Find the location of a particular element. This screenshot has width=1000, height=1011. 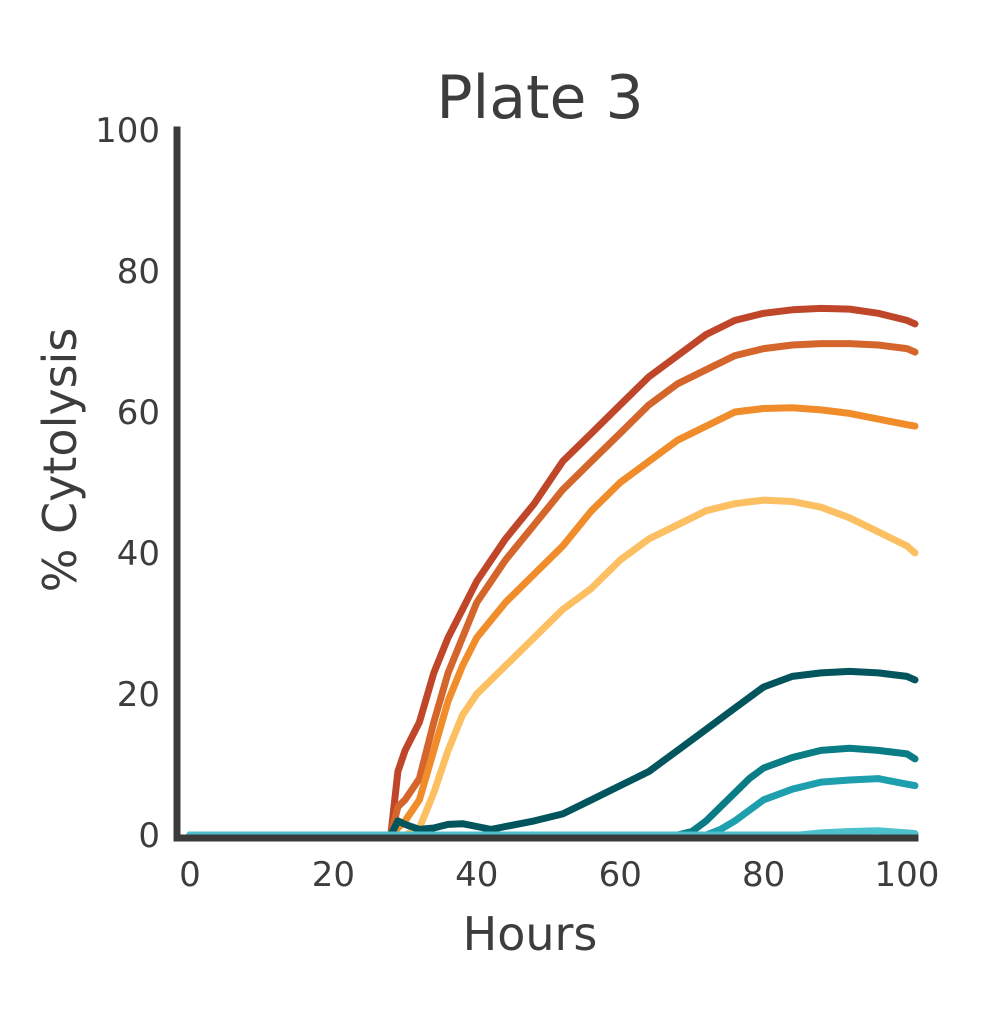

chart-title: Plate 3 is located at coordinates (539, 98).